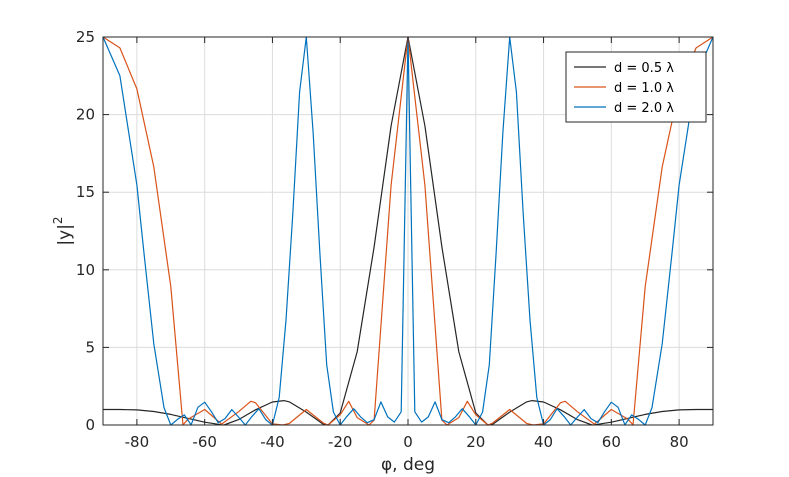 Image resolution: width=789 pixels, height=477 pixels. Describe the element at coordinates (408, 442) in the screenshot. I see `x-tick-label: 0` at that location.